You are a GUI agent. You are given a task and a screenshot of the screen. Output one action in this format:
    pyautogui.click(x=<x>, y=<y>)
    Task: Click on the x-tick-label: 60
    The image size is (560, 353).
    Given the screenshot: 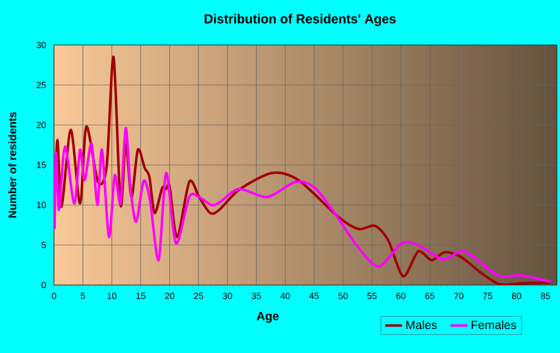 What is the action you would take?
    pyautogui.click(x=401, y=296)
    